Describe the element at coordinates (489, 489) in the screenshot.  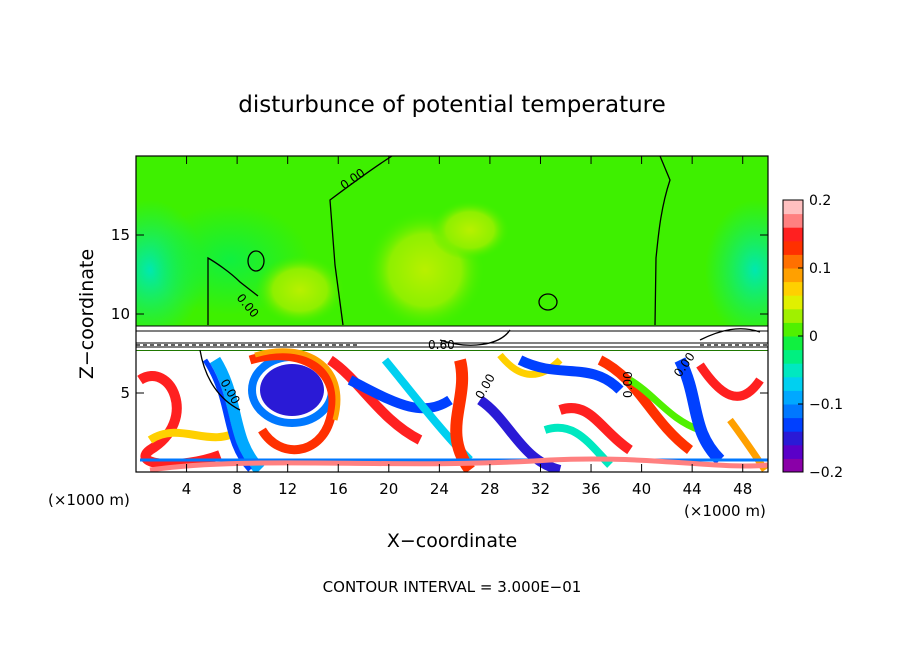
I see `x-tick-label: 28` at that location.